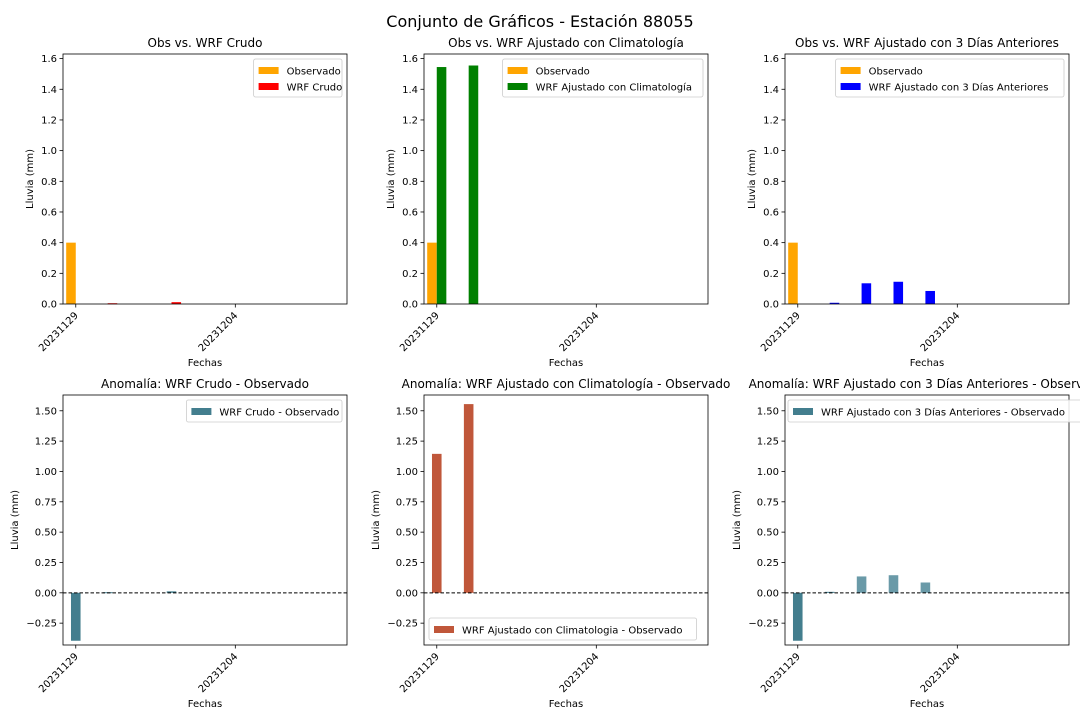 Image resolution: width=1080 pixels, height=720 pixels. Describe the element at coordinates (768, 563) in the screenshot. I see `ytick-label: 0.25` at that location.